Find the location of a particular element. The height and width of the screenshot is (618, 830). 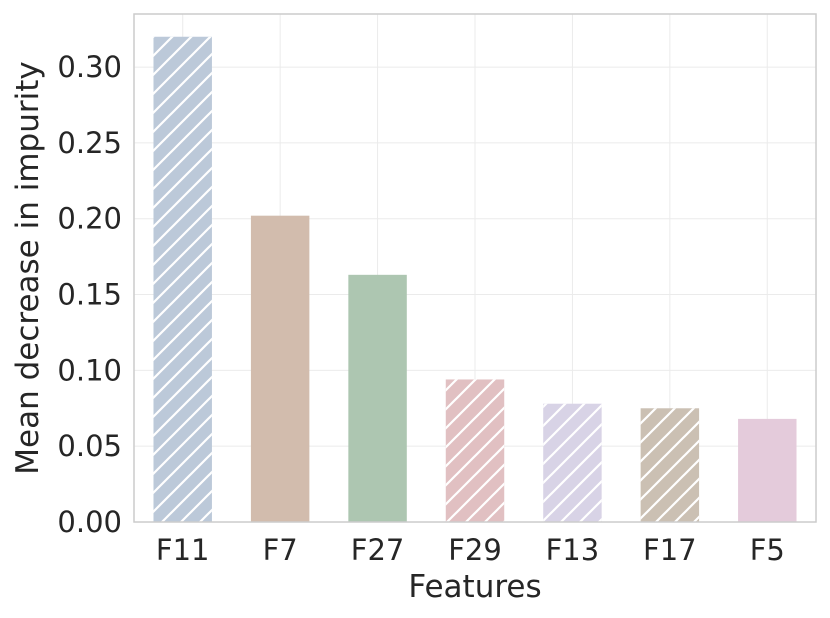

x-tick-label: F11 is located at coordinates (183, 550).